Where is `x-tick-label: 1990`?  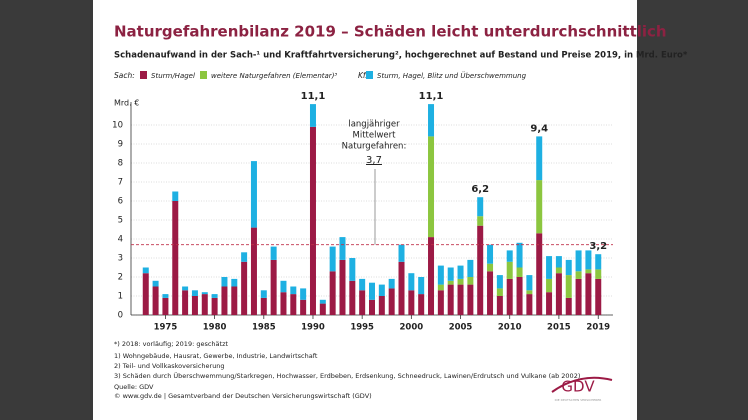
x-tick-label: 1990 is located at coordinates (313, 328).